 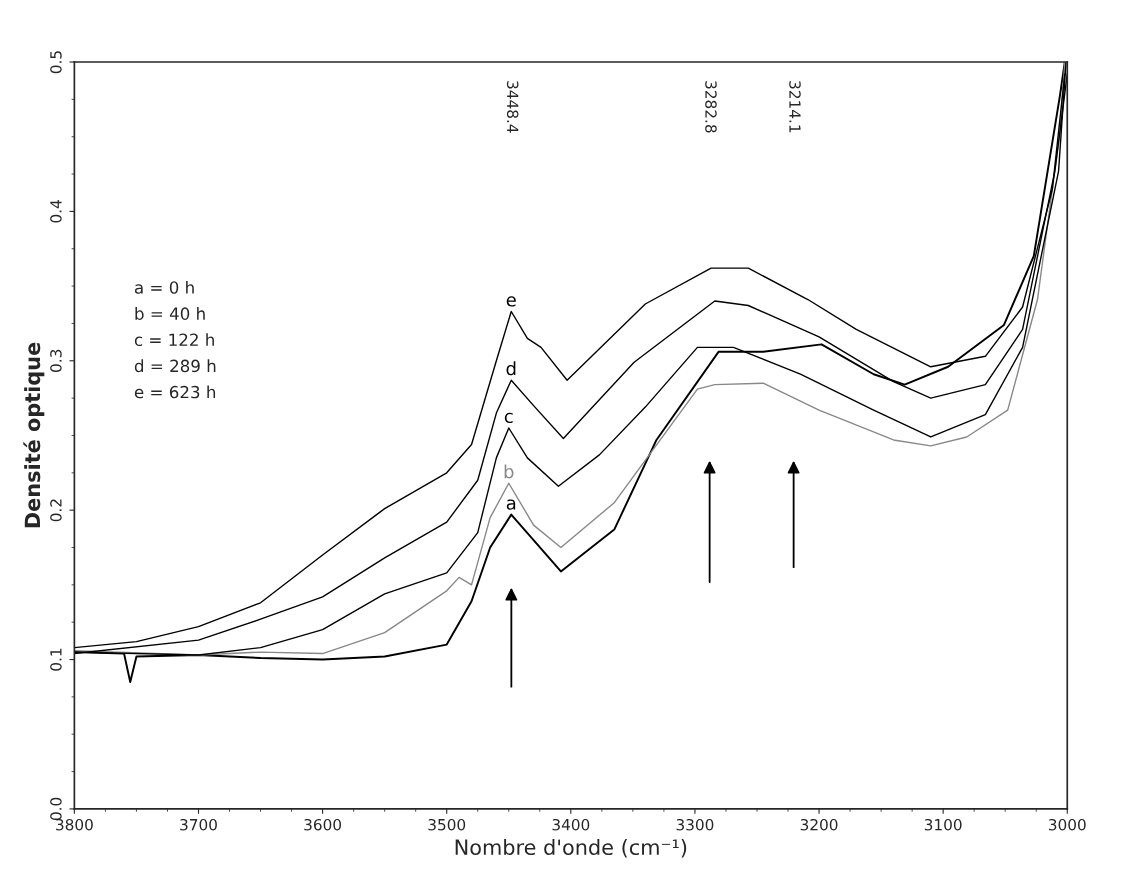 I want to click on series-label: a, so click(x=511, y=504).